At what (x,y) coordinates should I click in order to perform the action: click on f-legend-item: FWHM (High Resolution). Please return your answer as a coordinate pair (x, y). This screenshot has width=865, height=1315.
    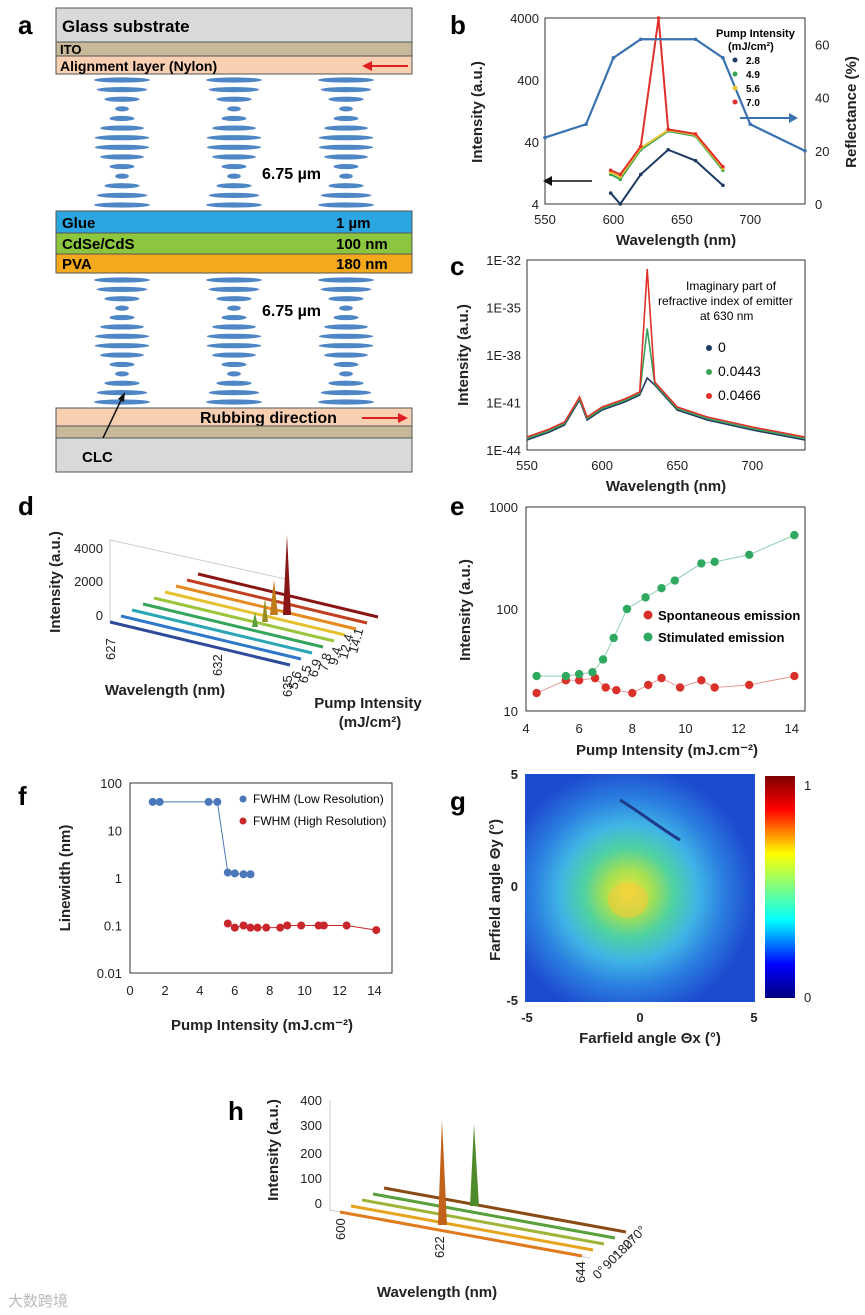
    Looking at the image, I should click on (319, 821).